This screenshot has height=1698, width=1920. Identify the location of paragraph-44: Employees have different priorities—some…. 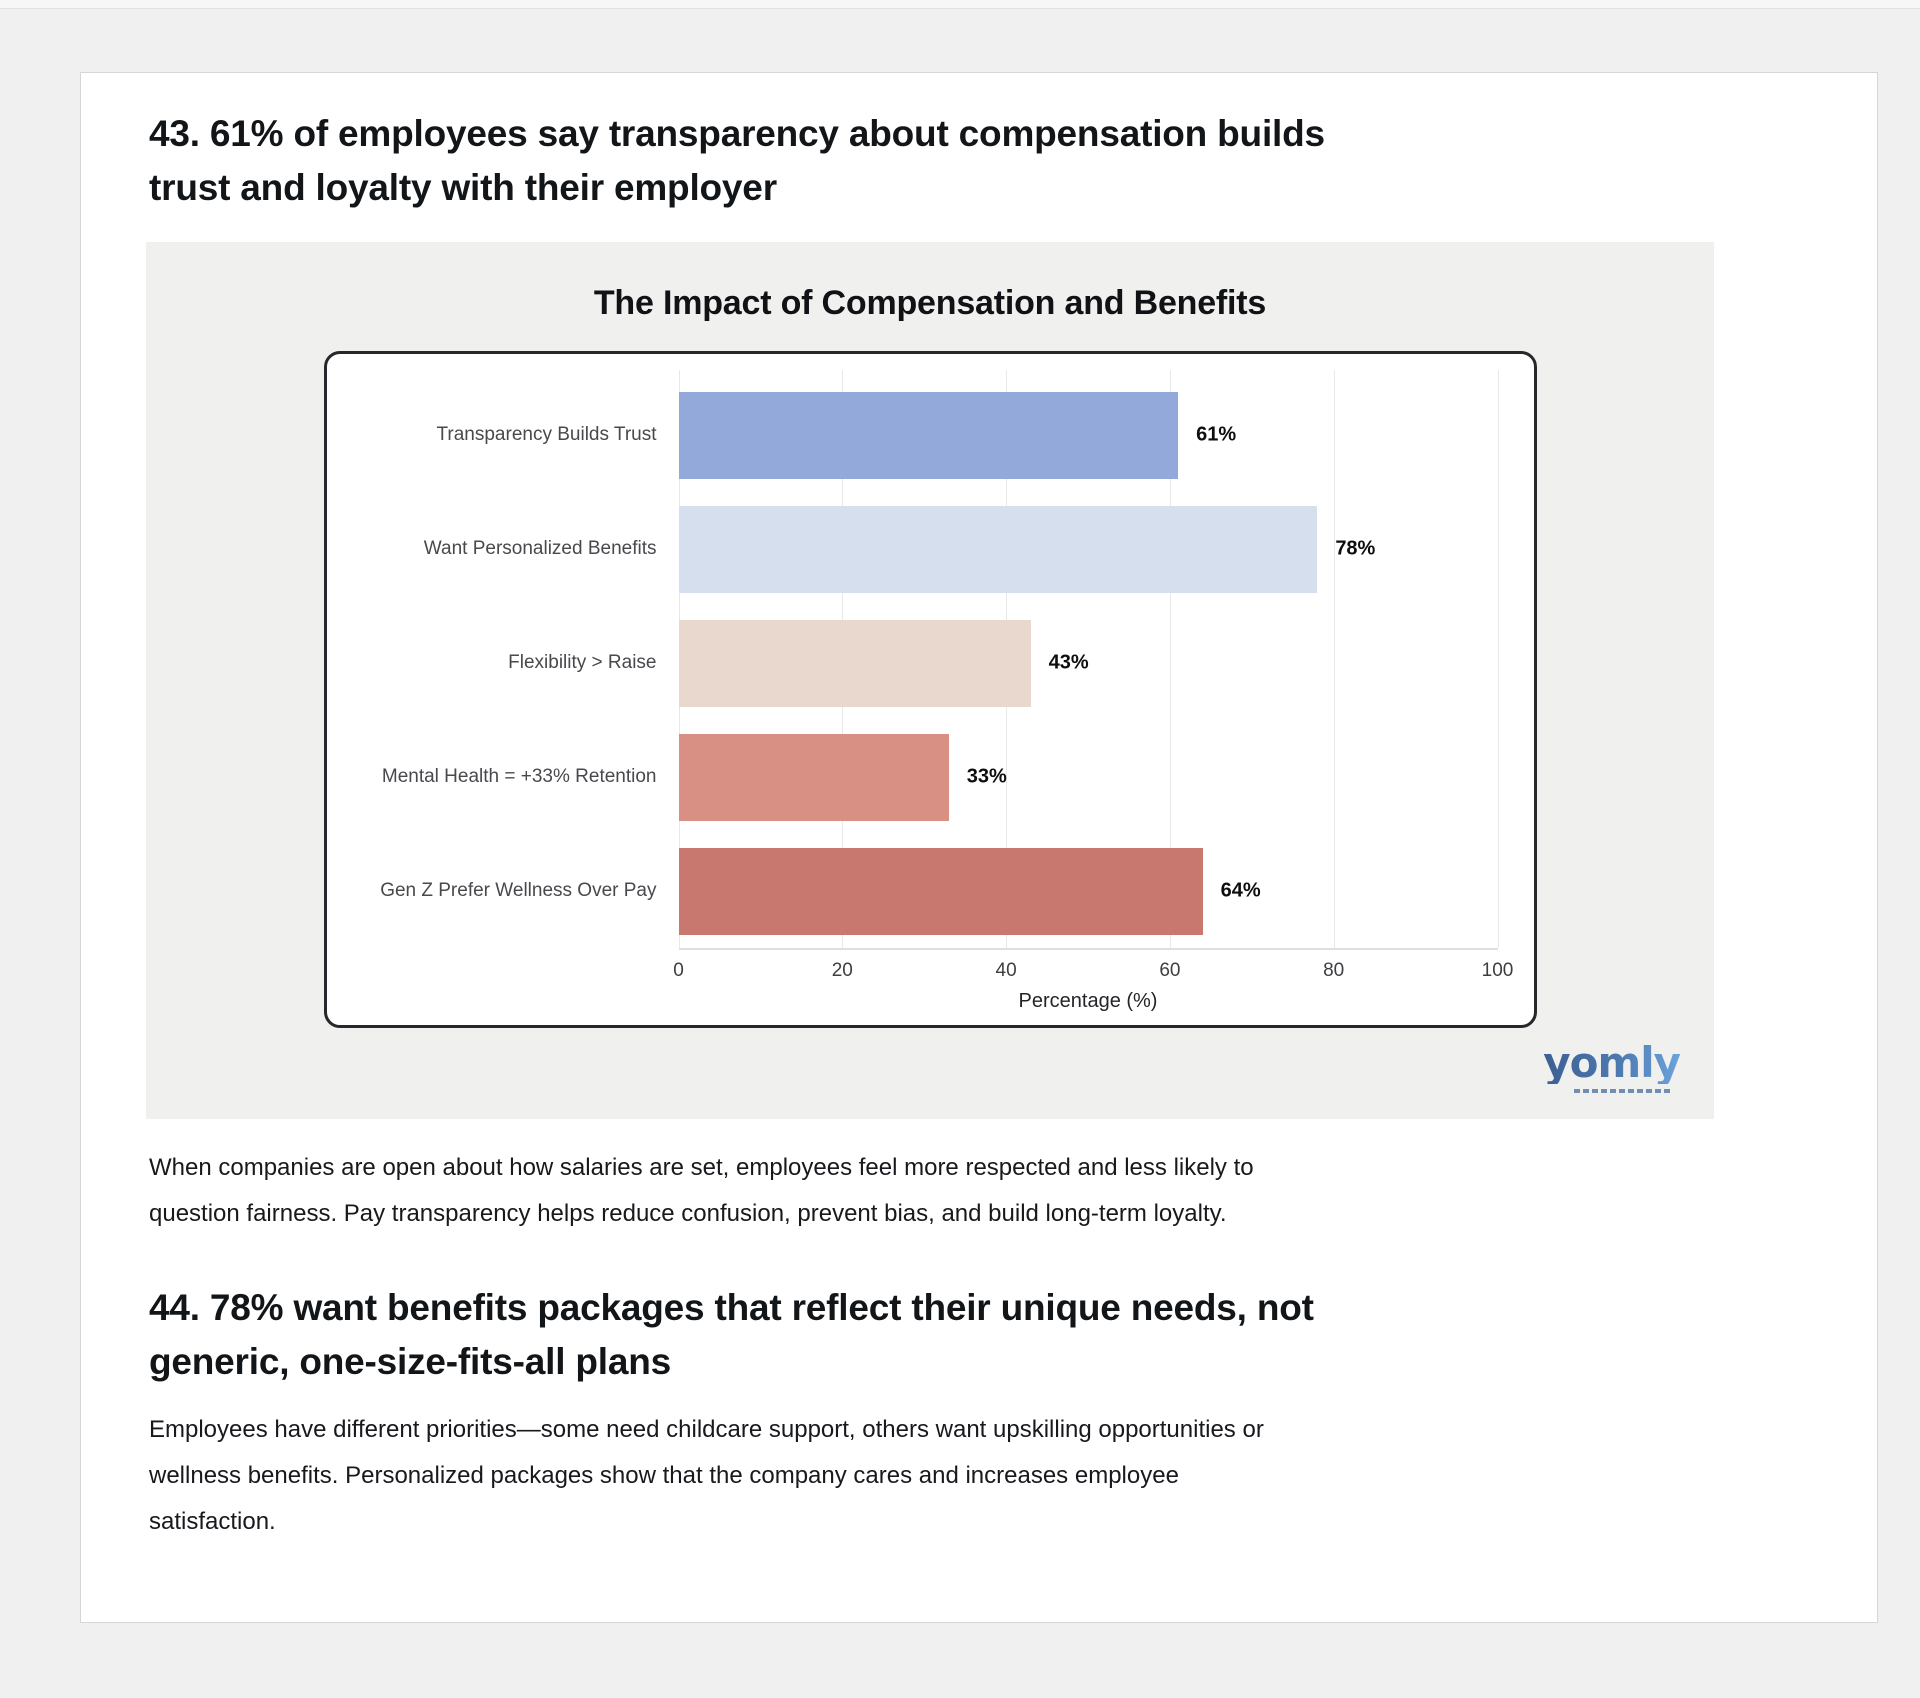
(706, 1475).